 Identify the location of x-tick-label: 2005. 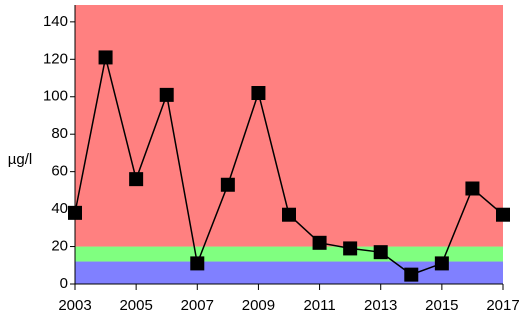
(135, 305).